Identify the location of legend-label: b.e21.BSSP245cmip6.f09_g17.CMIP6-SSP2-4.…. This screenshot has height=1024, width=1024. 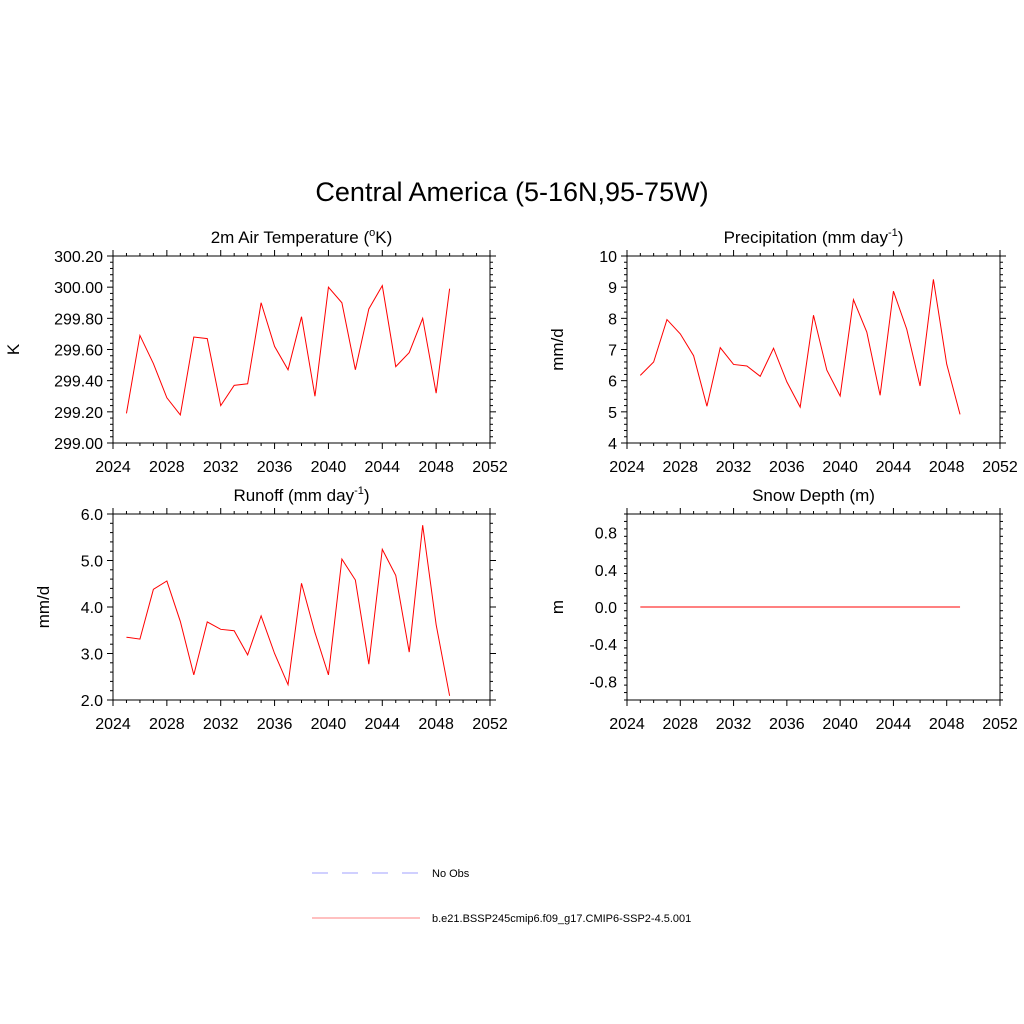
(561, 919).